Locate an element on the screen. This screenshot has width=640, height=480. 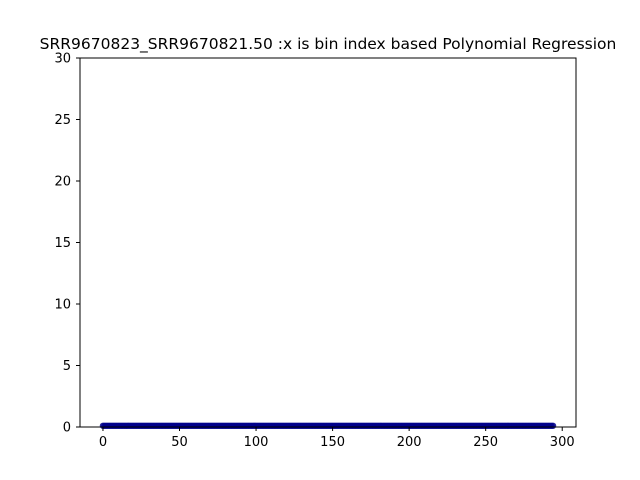
x-tick-label: 250 is located at coordinates (485, 442).